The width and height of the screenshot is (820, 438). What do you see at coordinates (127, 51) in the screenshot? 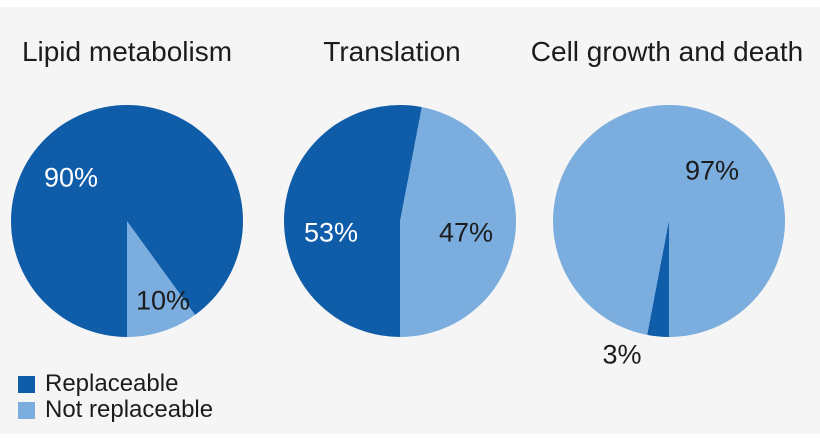
I see `chart-title-lipid-metabolism: Lipid metabolism` at bounding box center [127, 51].